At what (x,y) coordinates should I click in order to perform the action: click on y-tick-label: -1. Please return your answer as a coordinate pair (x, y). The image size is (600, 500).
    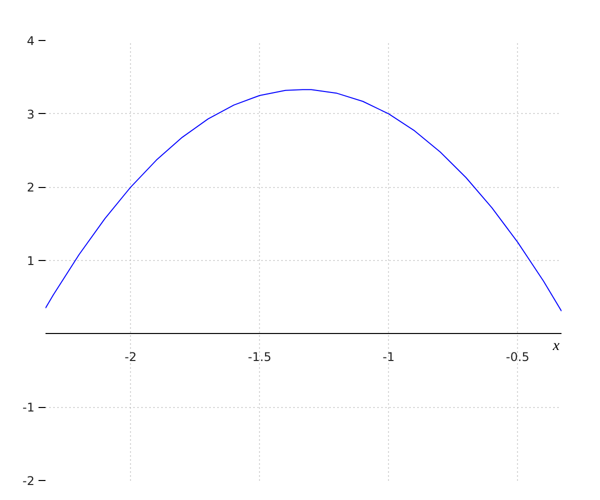
    Looking at the image, I should click on (28, 407).